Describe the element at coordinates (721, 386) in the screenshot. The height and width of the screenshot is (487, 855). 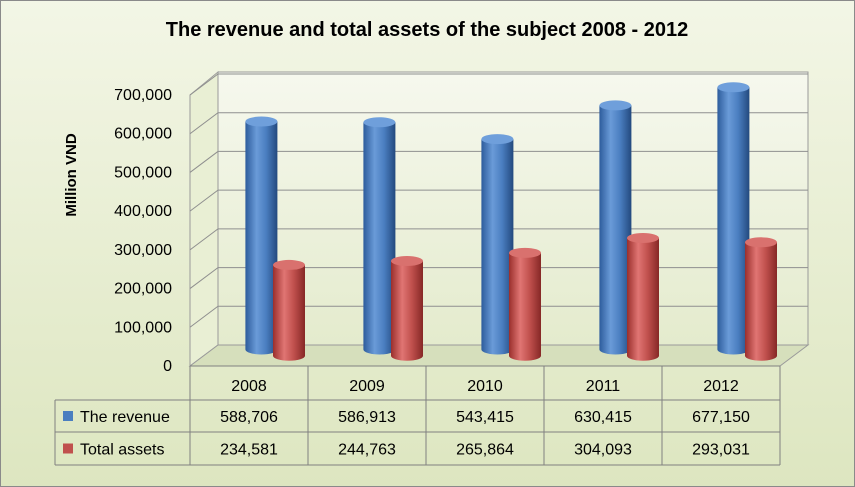
I see `x-category-label: 2012` at that location.